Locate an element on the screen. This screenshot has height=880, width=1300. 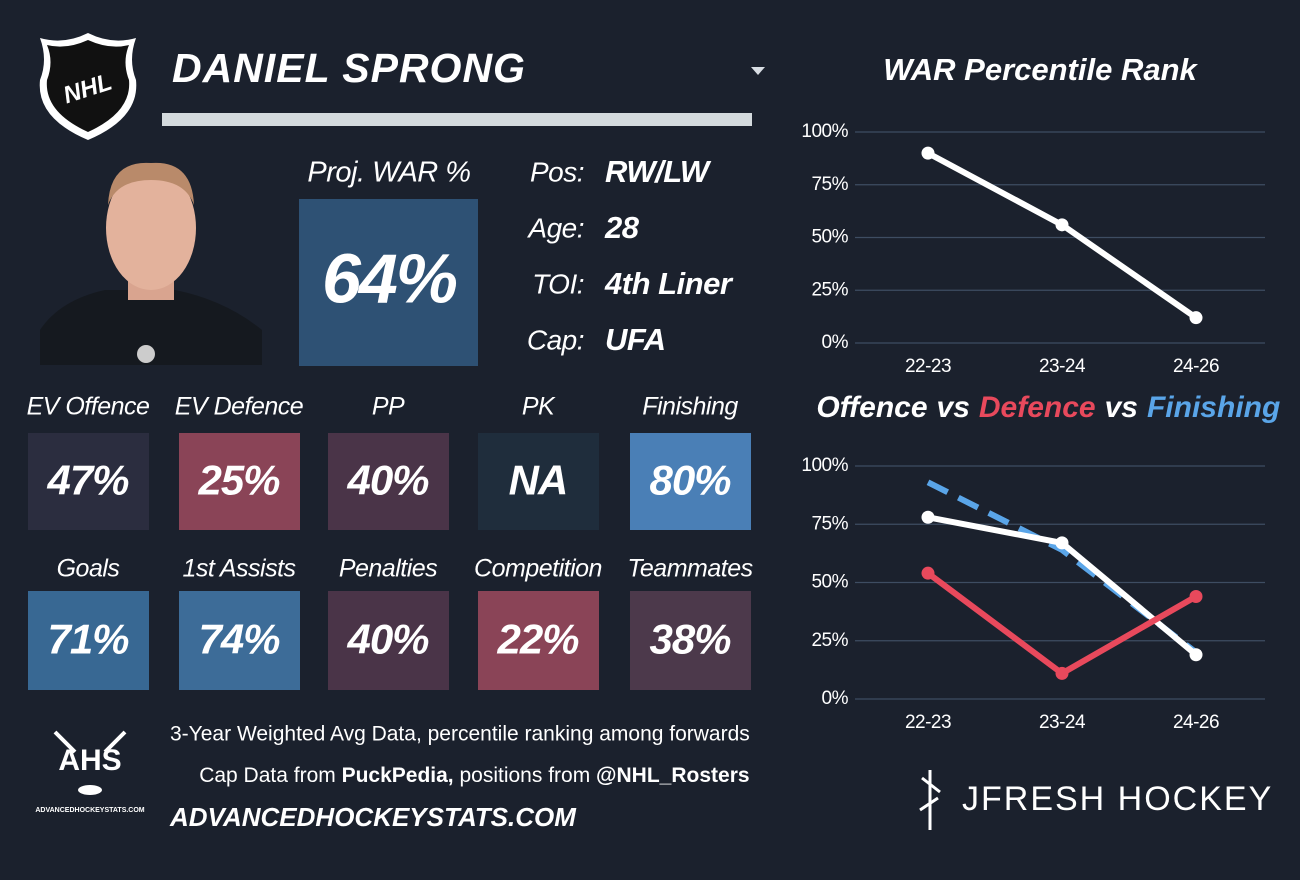
stat-label: EV Offence is located at coordinates (88, 407).